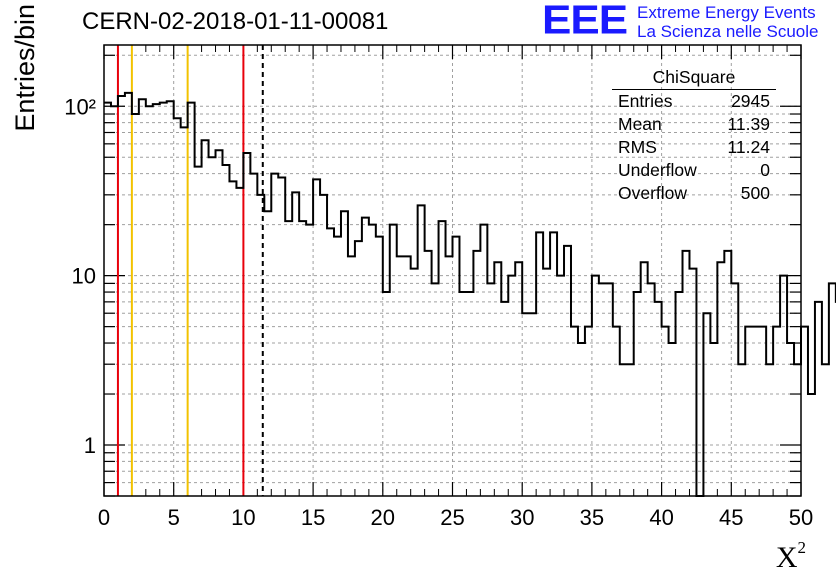  I want to click on x-tick-label: 0, so click(104, 517).